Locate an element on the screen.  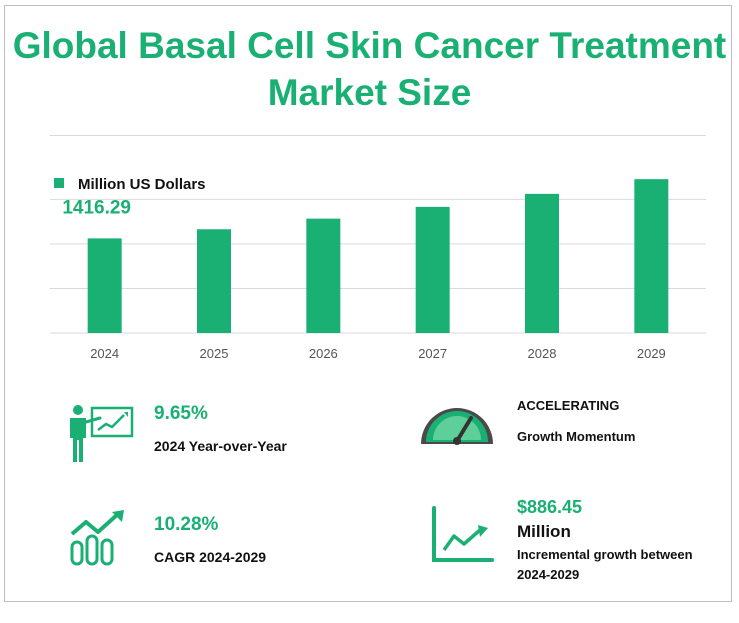
incremental-label-line1: Incremental growth between is located at coordinates (605, 554).